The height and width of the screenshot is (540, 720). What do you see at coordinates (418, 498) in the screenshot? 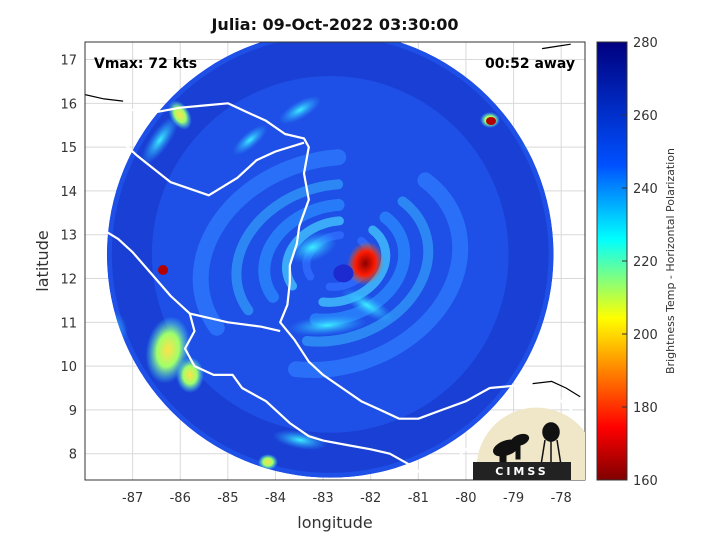
I see `x-tick-label: -81` at bounding box center [418, 498].